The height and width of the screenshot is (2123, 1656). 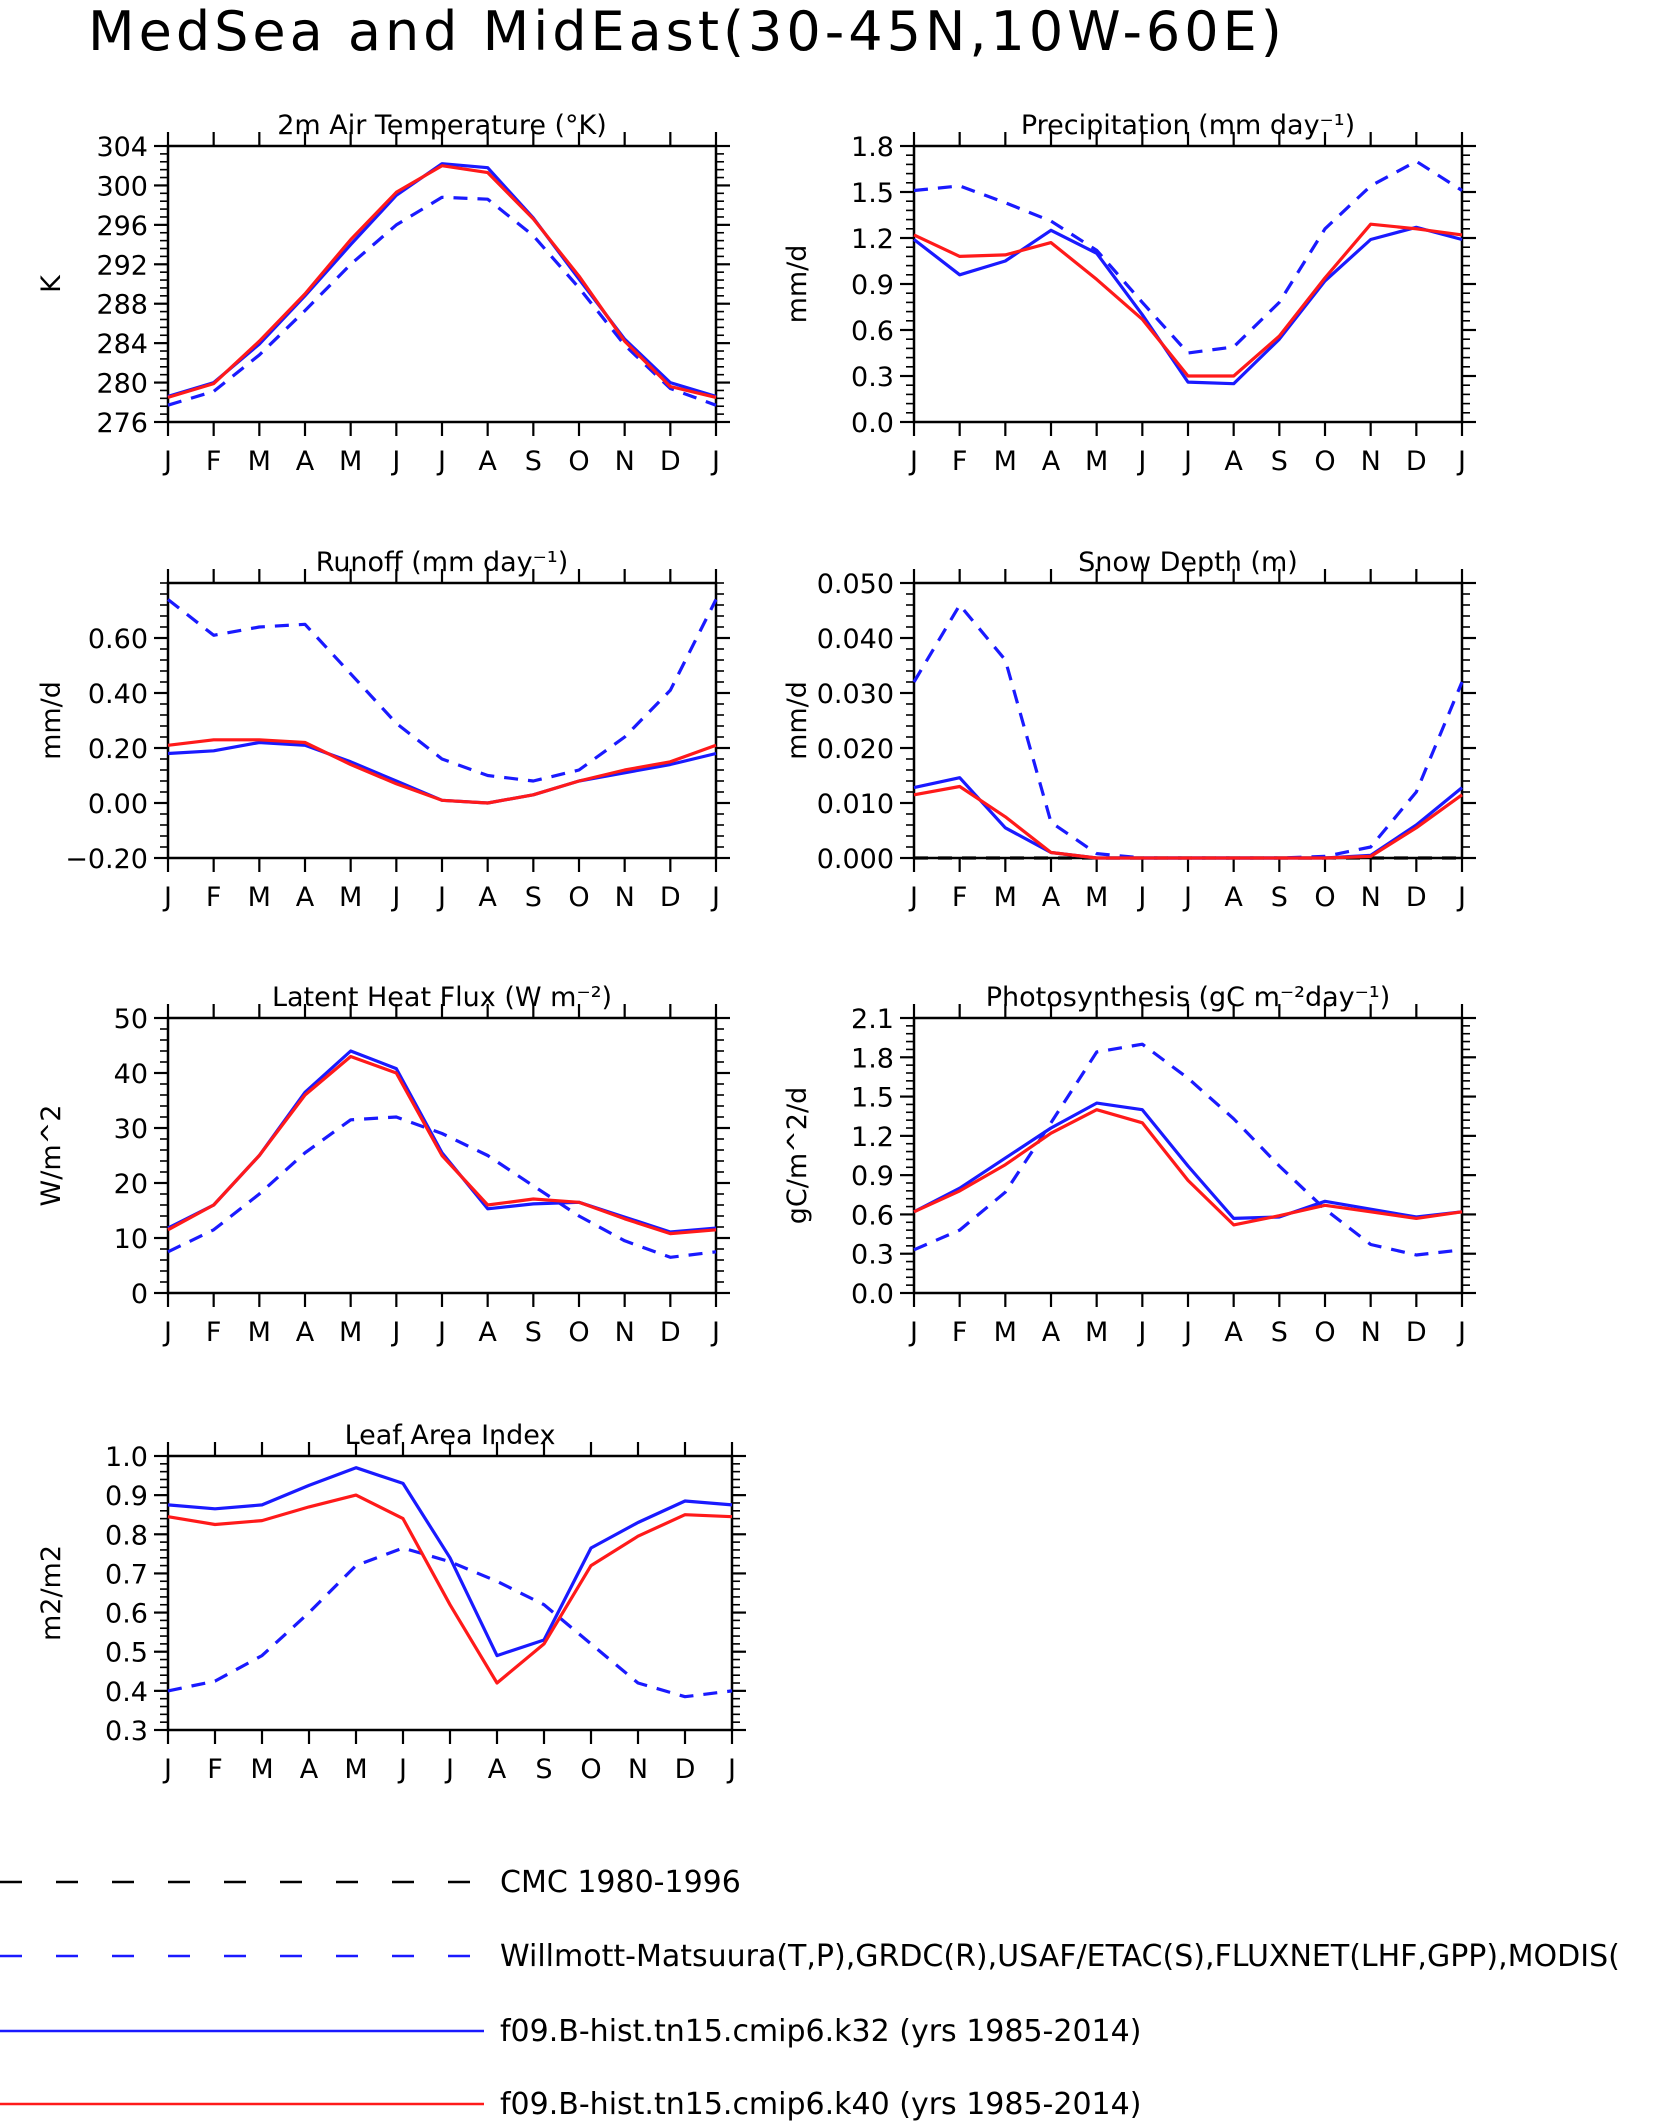 What do you see at coordinates (118, 694) in the screenshot?
I see `y-tick-label: 0.40` at bounding box center [118, 694].